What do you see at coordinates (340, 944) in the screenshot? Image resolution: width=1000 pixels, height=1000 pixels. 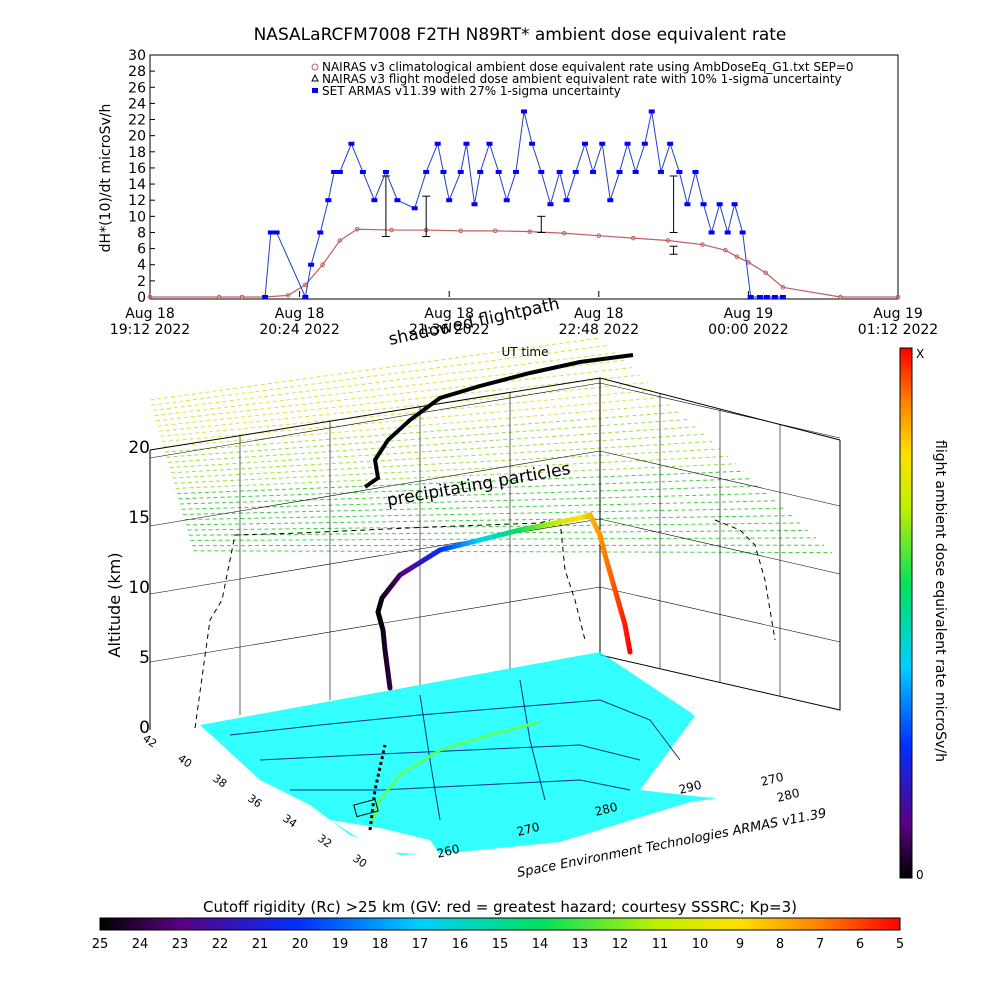 I see `colorbar-tick-label: 19` at bounding box center [340, 944].